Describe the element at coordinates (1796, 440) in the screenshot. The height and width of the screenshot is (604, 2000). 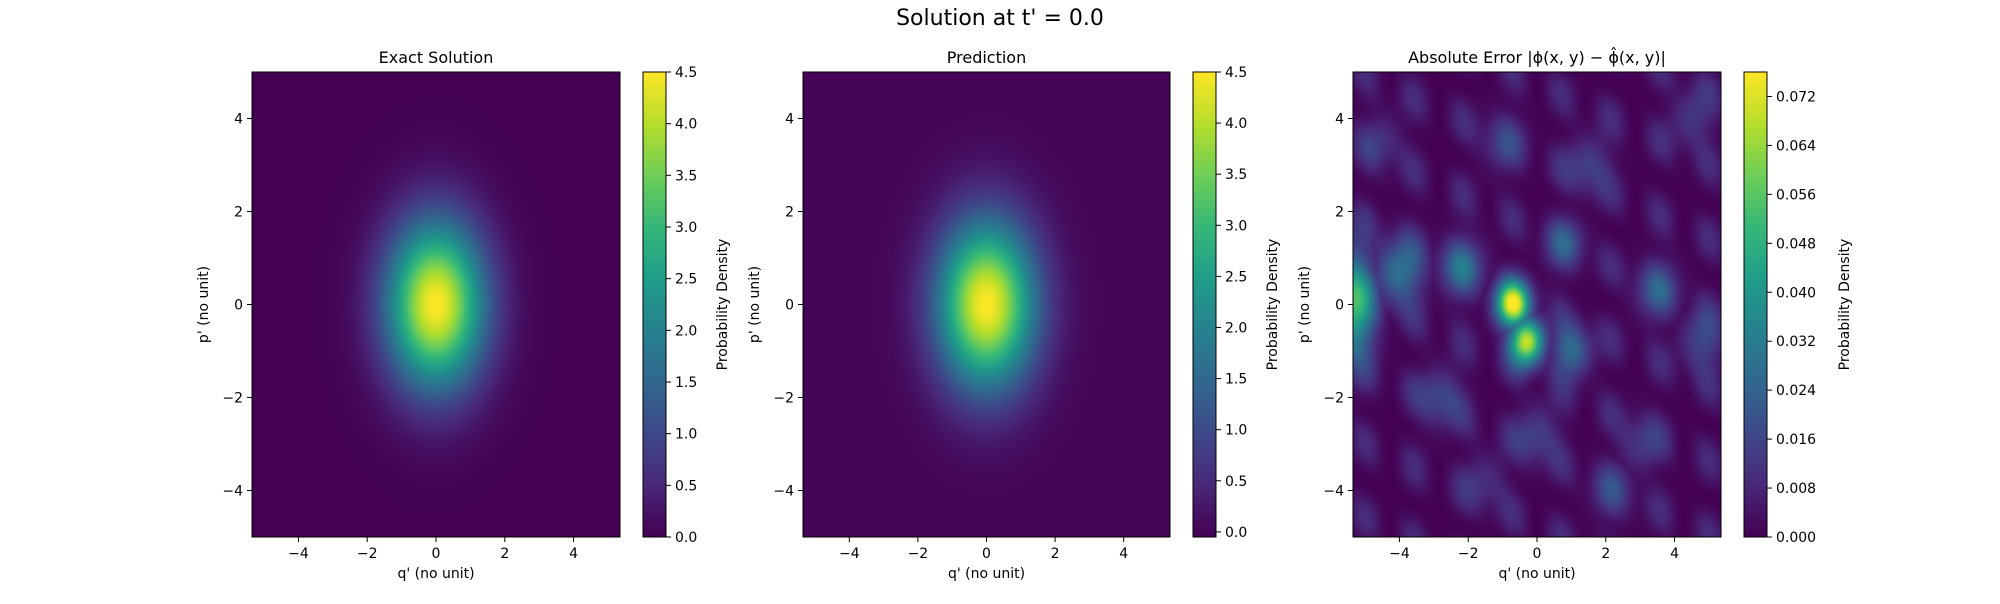
I see `colorbar-tick-label: 0.016` at that location.